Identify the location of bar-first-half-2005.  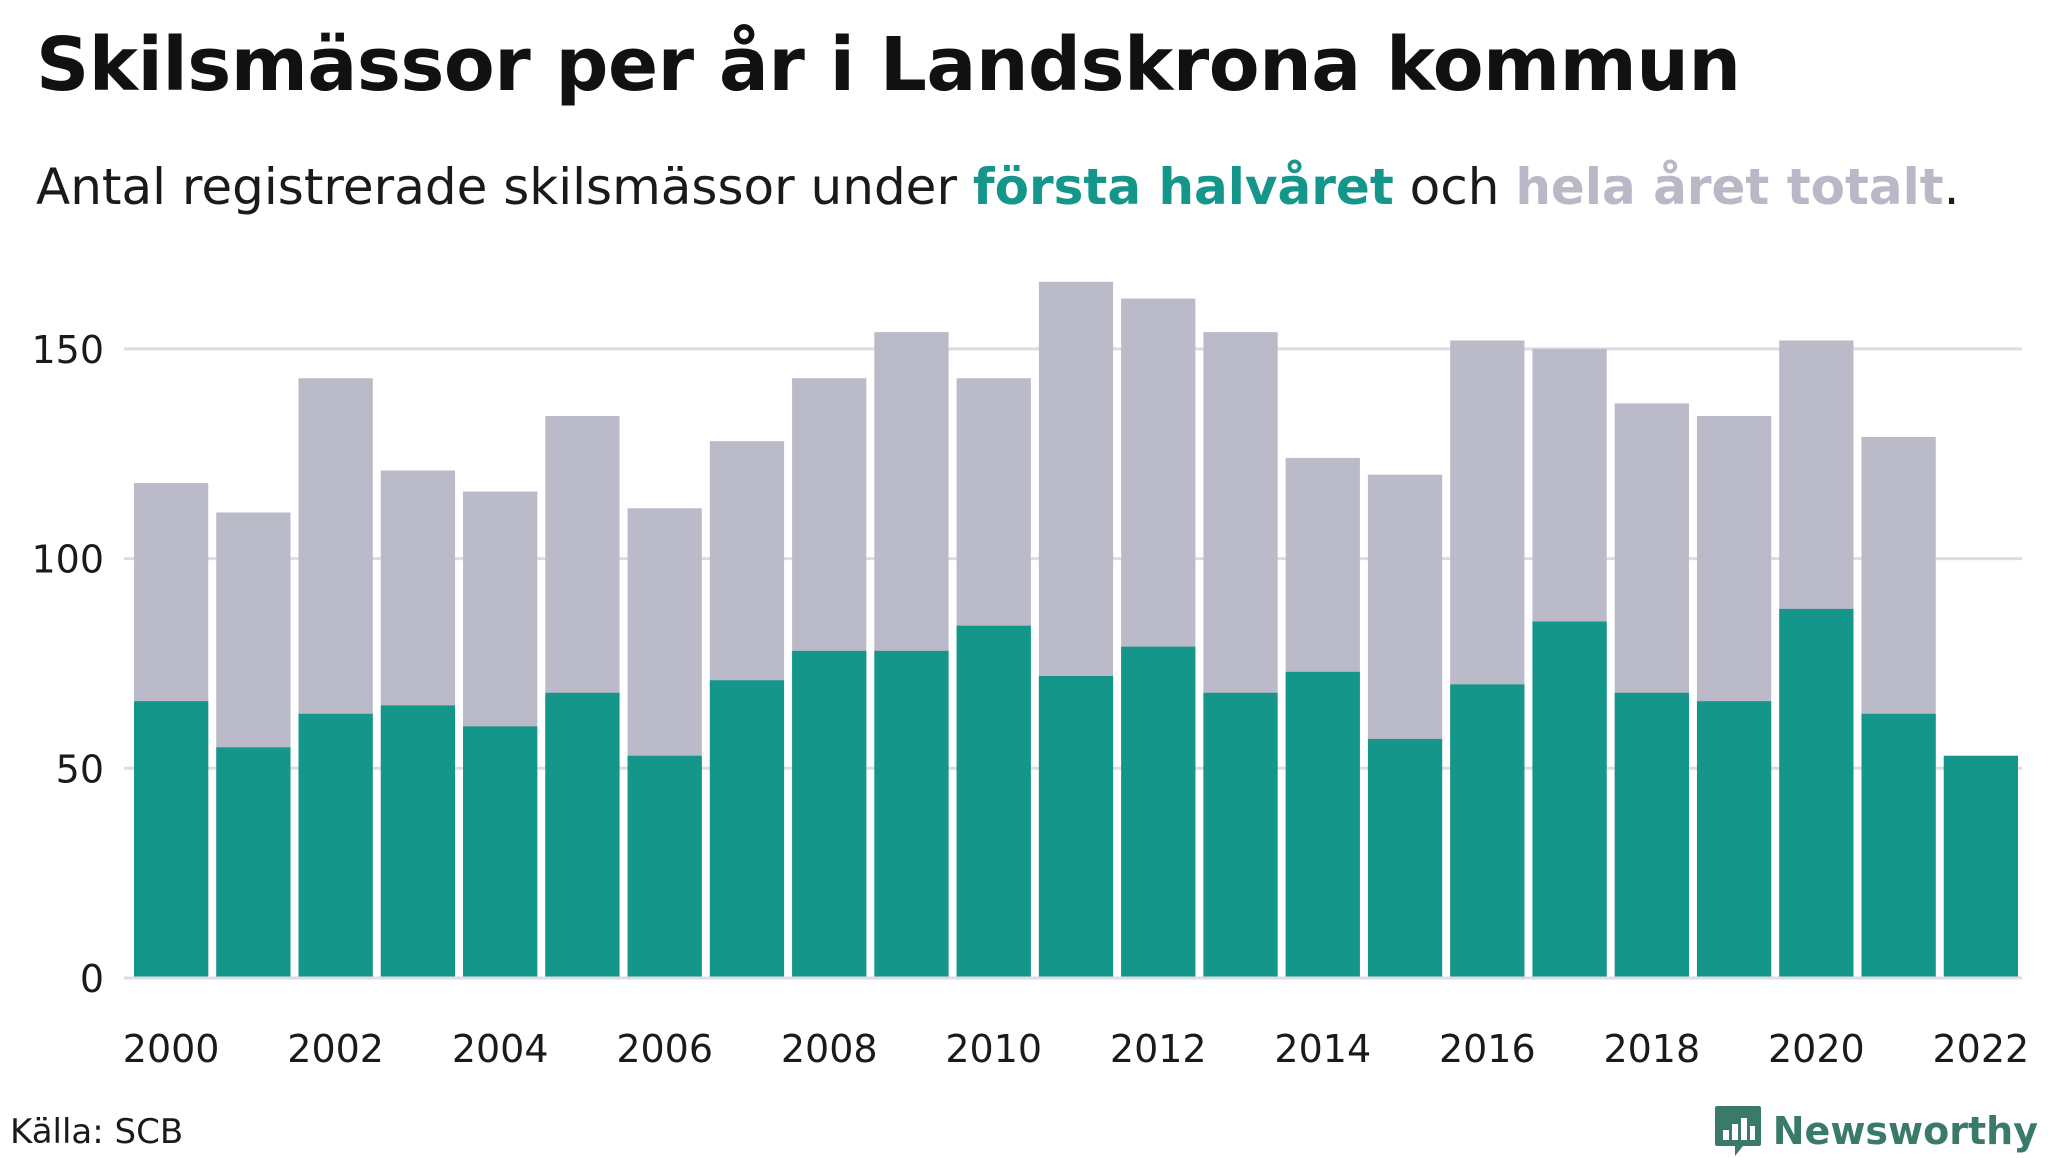
(582, 835).